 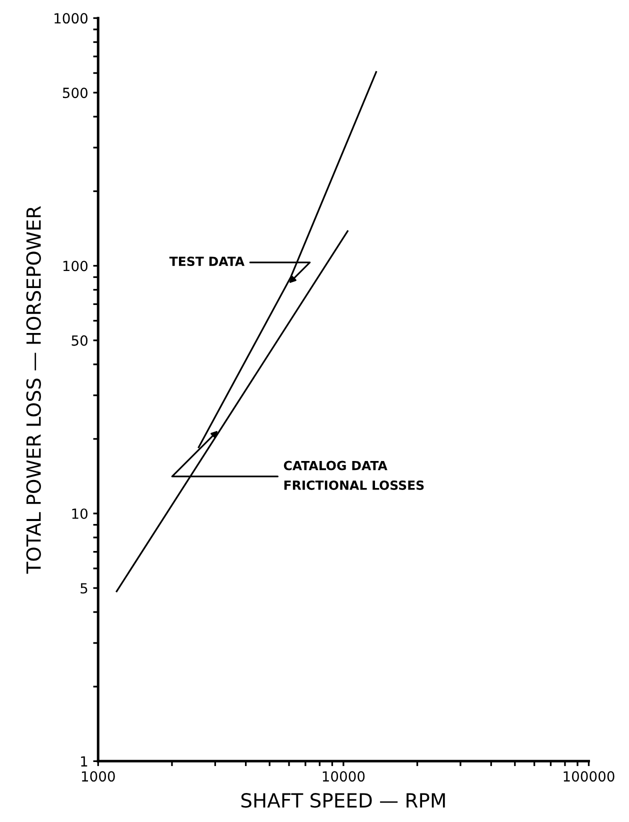 I want to click on y-tick-label: 100, so click(x=75, y=266).